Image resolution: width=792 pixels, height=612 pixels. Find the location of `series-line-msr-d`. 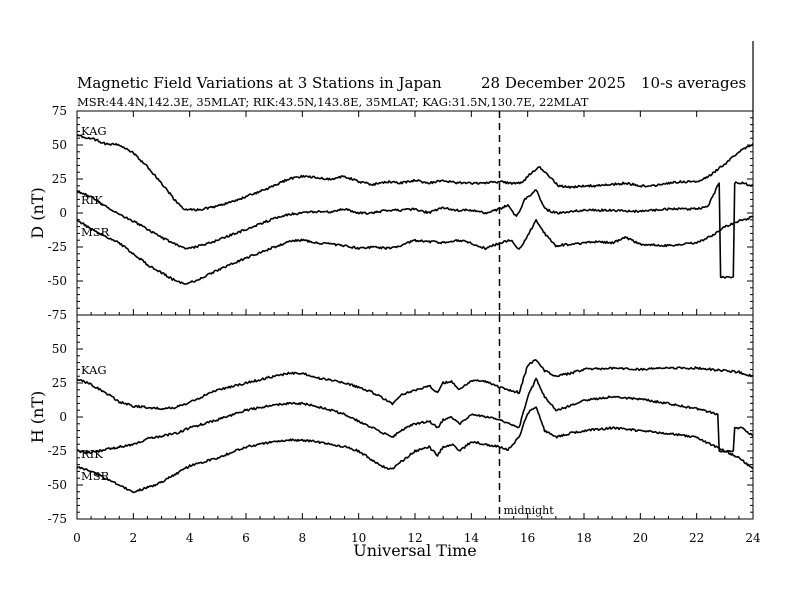

series-line-msr-d is located at coordinates (415, 250).